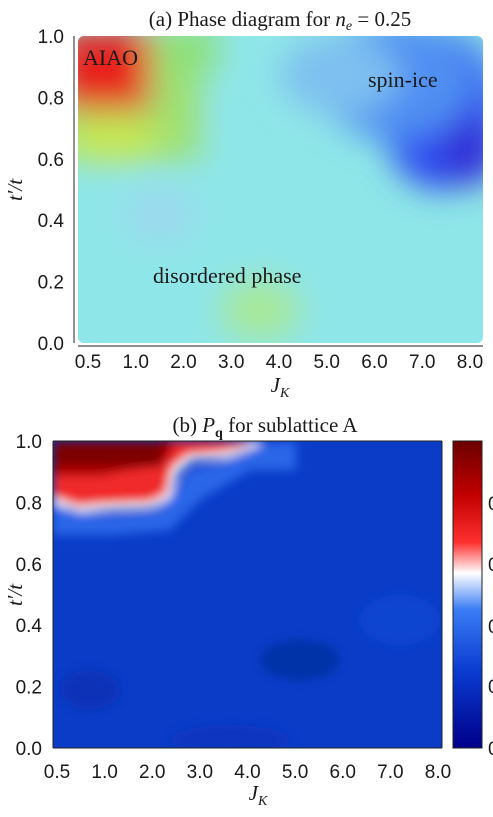 The width and height of the screenshot is (493, 817). I want to click on panel-a-y-axis-label: t′/t, so click(15, 189).